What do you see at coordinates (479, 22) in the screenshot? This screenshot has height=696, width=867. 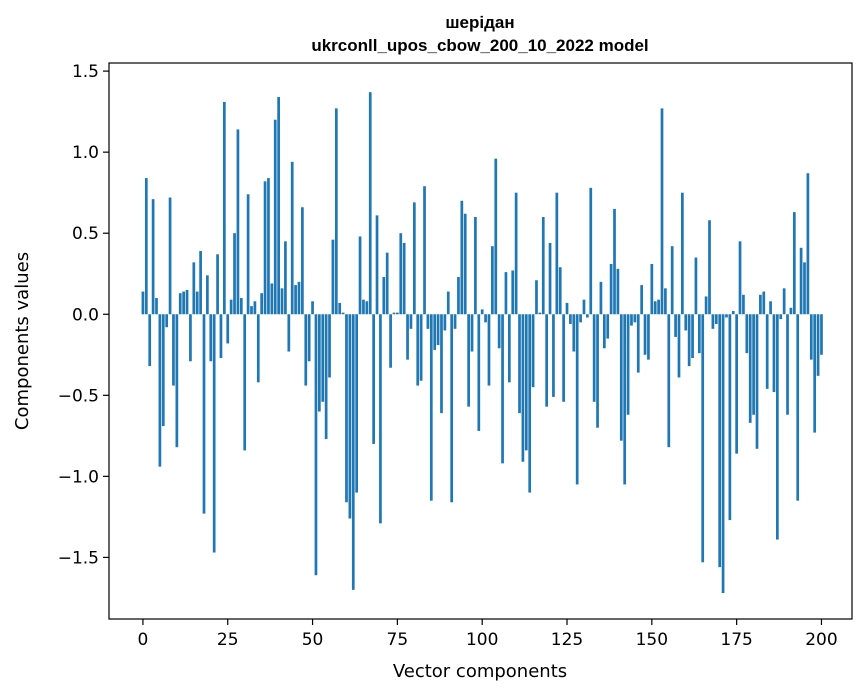 I see `chart-title: шерідан` at bounding box center [479, 22].